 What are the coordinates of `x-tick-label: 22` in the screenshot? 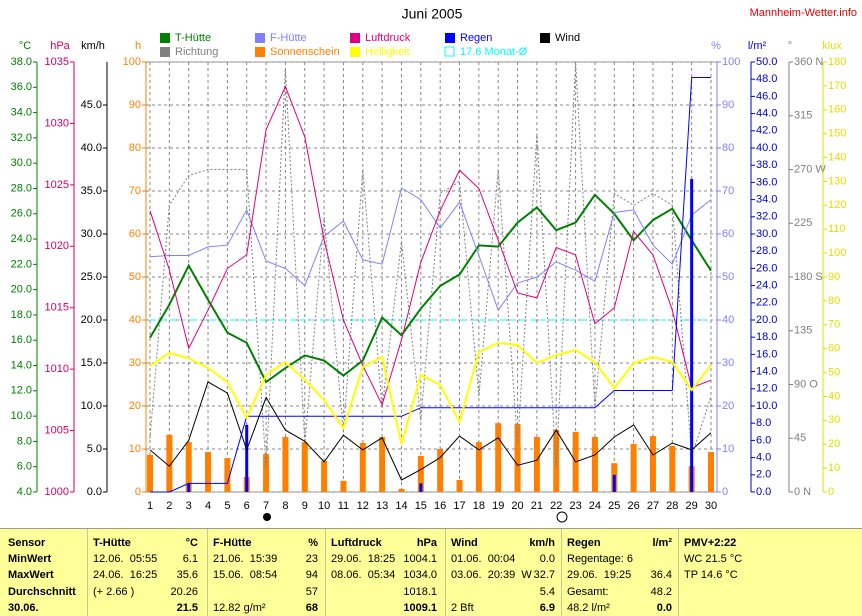 It's located at (556, 506).